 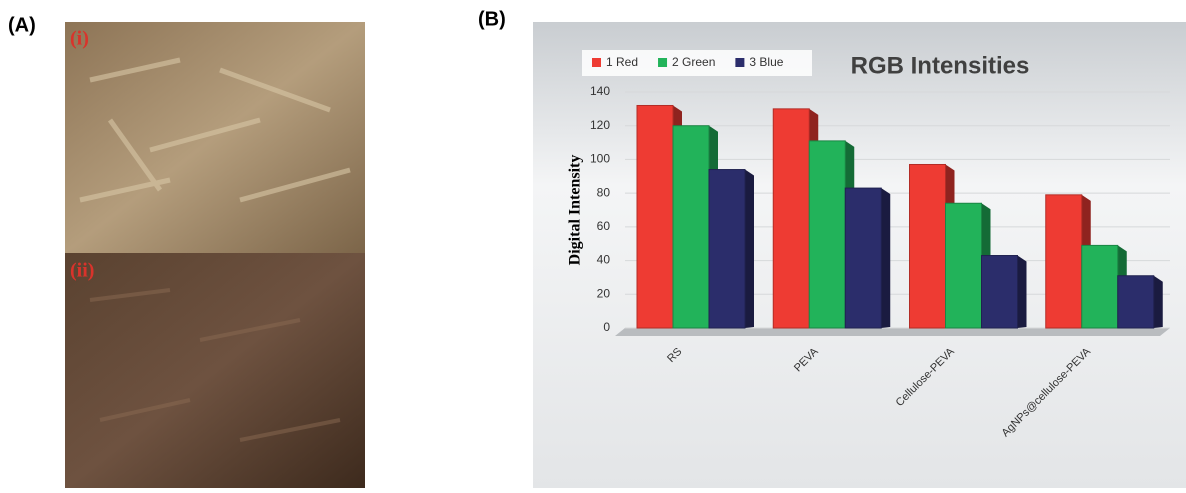 I want to click on y-tick-label: 100, so click(x=600, y=159).